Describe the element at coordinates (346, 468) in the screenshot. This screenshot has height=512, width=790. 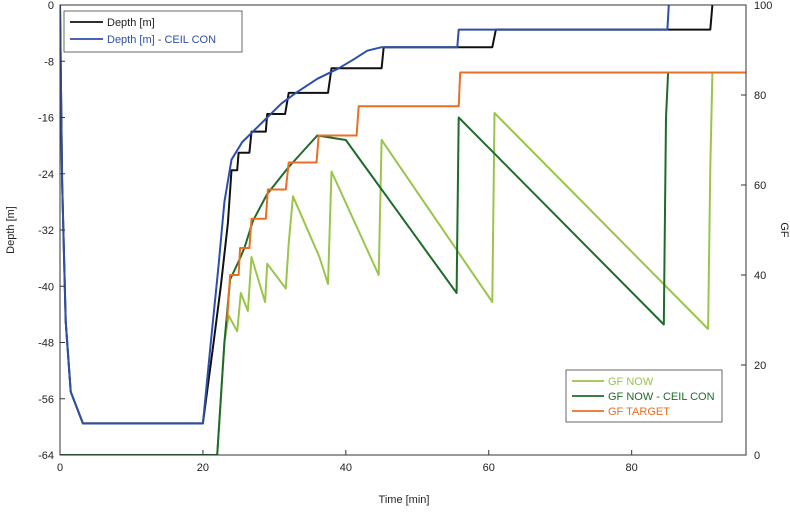
I see `x-tick-label-2: 40` at that location.